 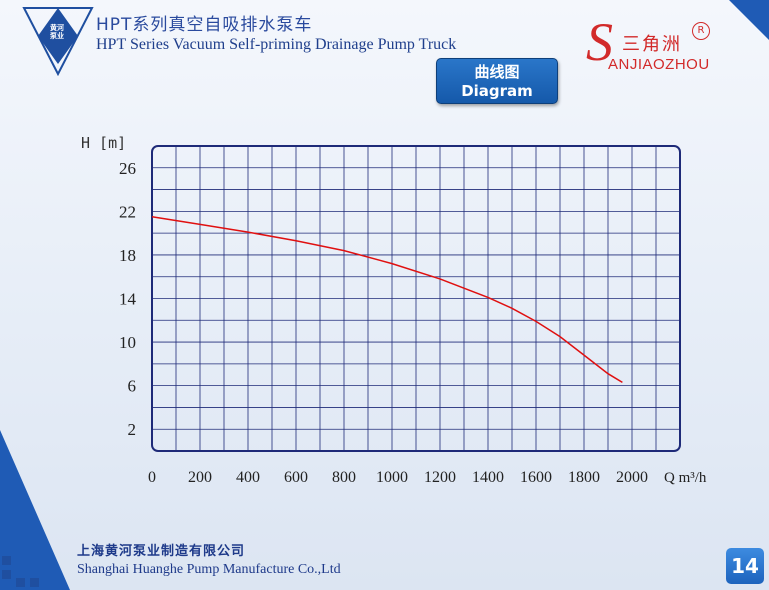 I want to click on y-tick-label: 6, so click(x=132, y=386).